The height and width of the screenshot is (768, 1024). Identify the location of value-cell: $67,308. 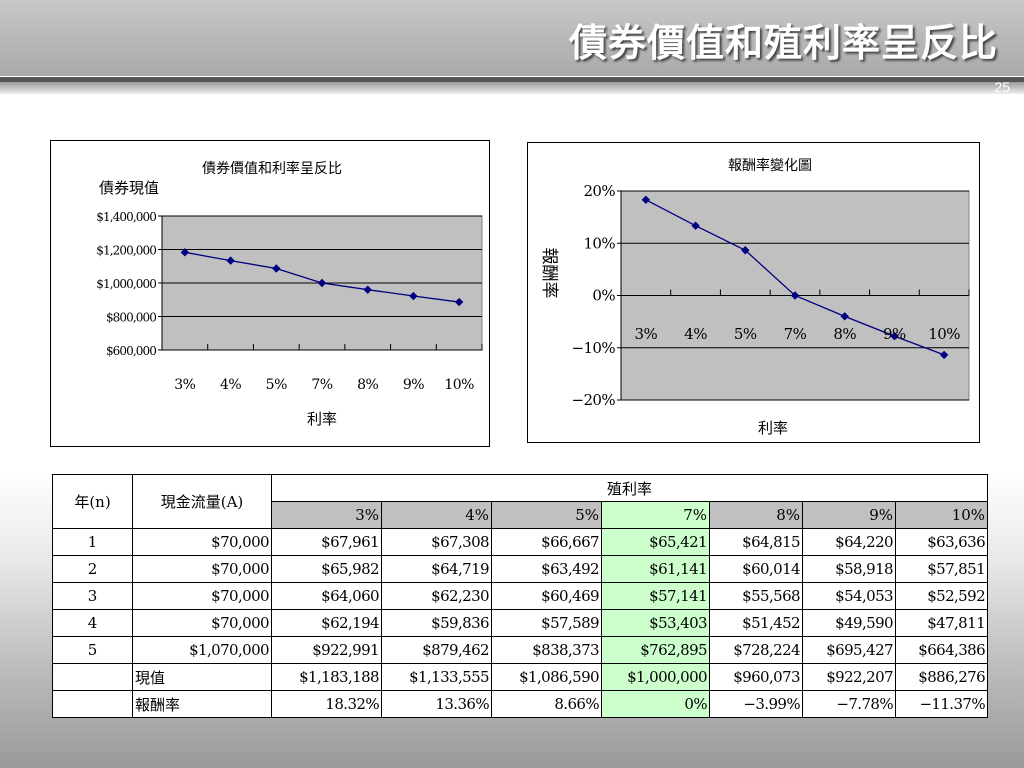
(436, 542).